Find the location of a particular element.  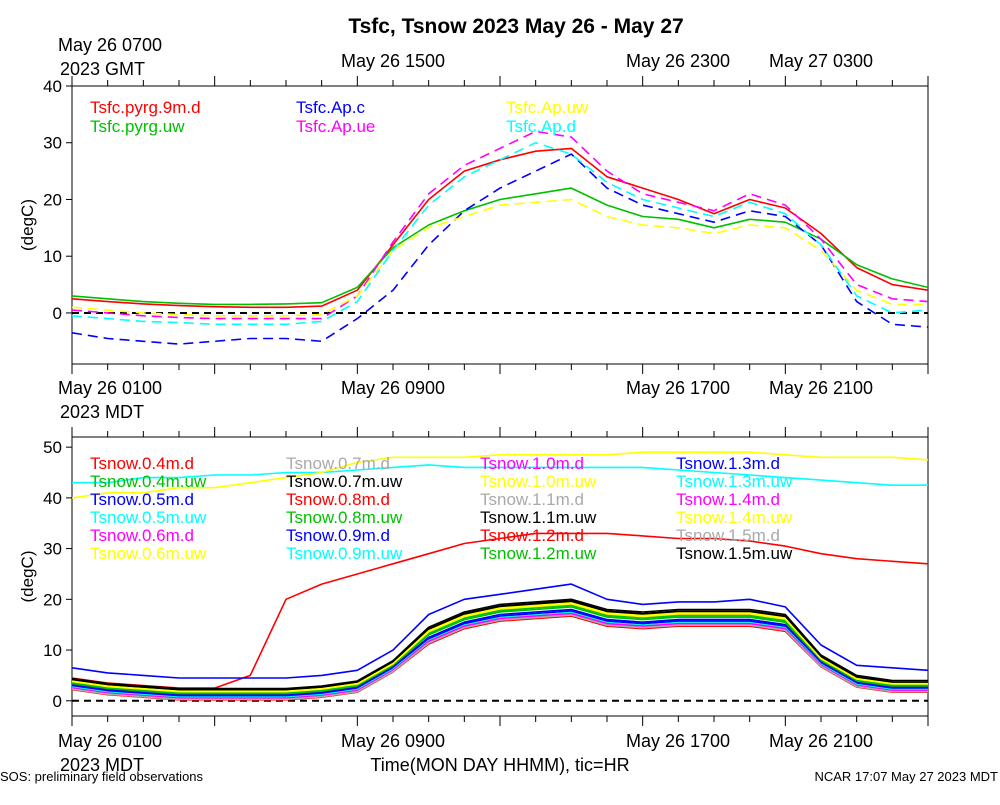

series-tsnow-1-2m-uw is located at coordinates (500, 649).